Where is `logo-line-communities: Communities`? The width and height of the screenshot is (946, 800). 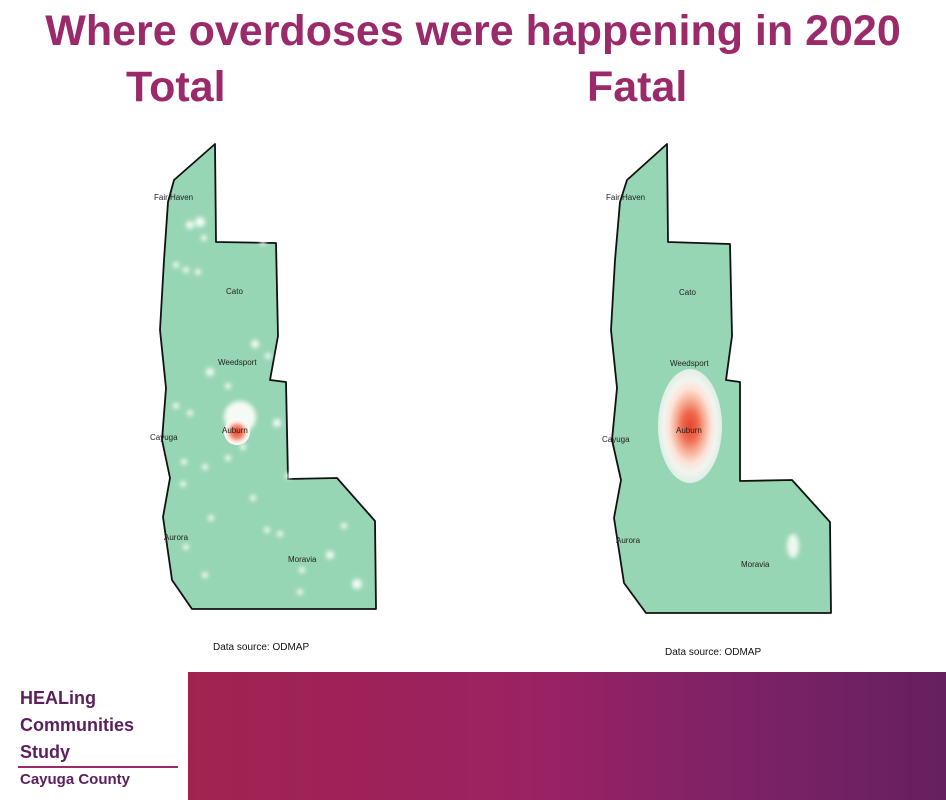
logo-line-communities: Communities is located at coordinates (77, 725).